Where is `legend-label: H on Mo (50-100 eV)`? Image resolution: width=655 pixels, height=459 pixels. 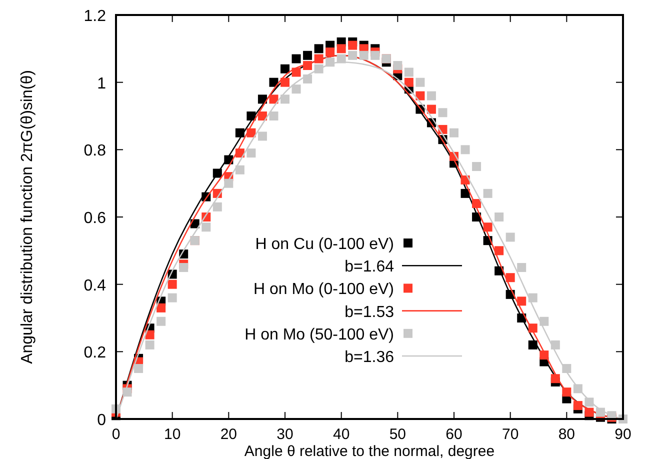 legend-label: H on Mo (50-100 eV) is located at coordinates (319, 335).